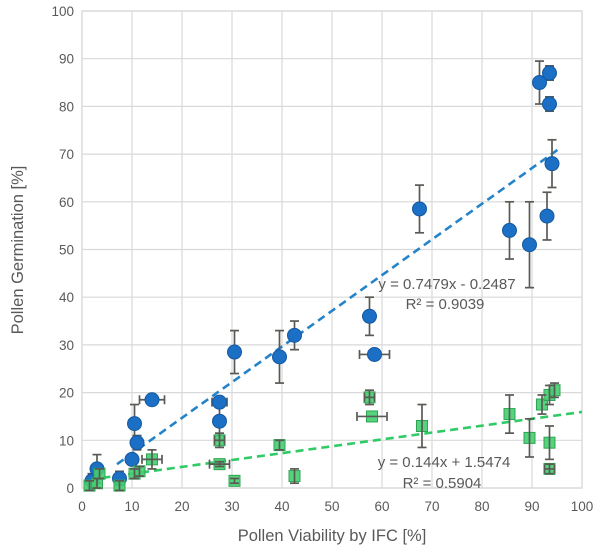 The image size is (600, 555). I want to click on green-trendline-equation: y = 0.144x + 1.5474, so click(444, 462).